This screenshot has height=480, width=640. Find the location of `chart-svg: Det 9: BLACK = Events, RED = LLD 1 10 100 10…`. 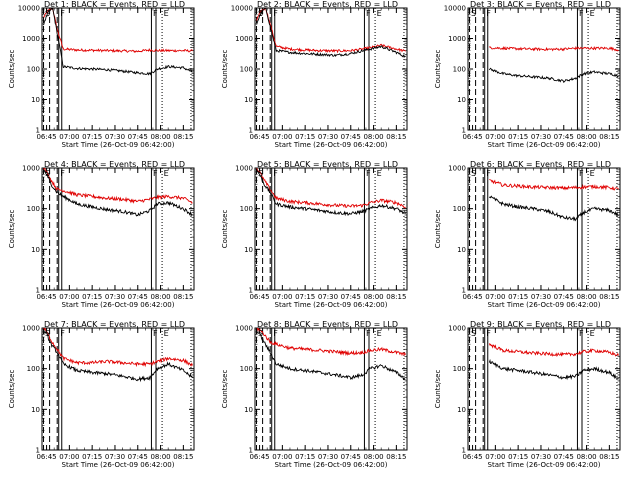

chart-svg: Det 9: BLACK = Events, RED = LLD 1 10 100 10… is located at coordinates (527, 394).